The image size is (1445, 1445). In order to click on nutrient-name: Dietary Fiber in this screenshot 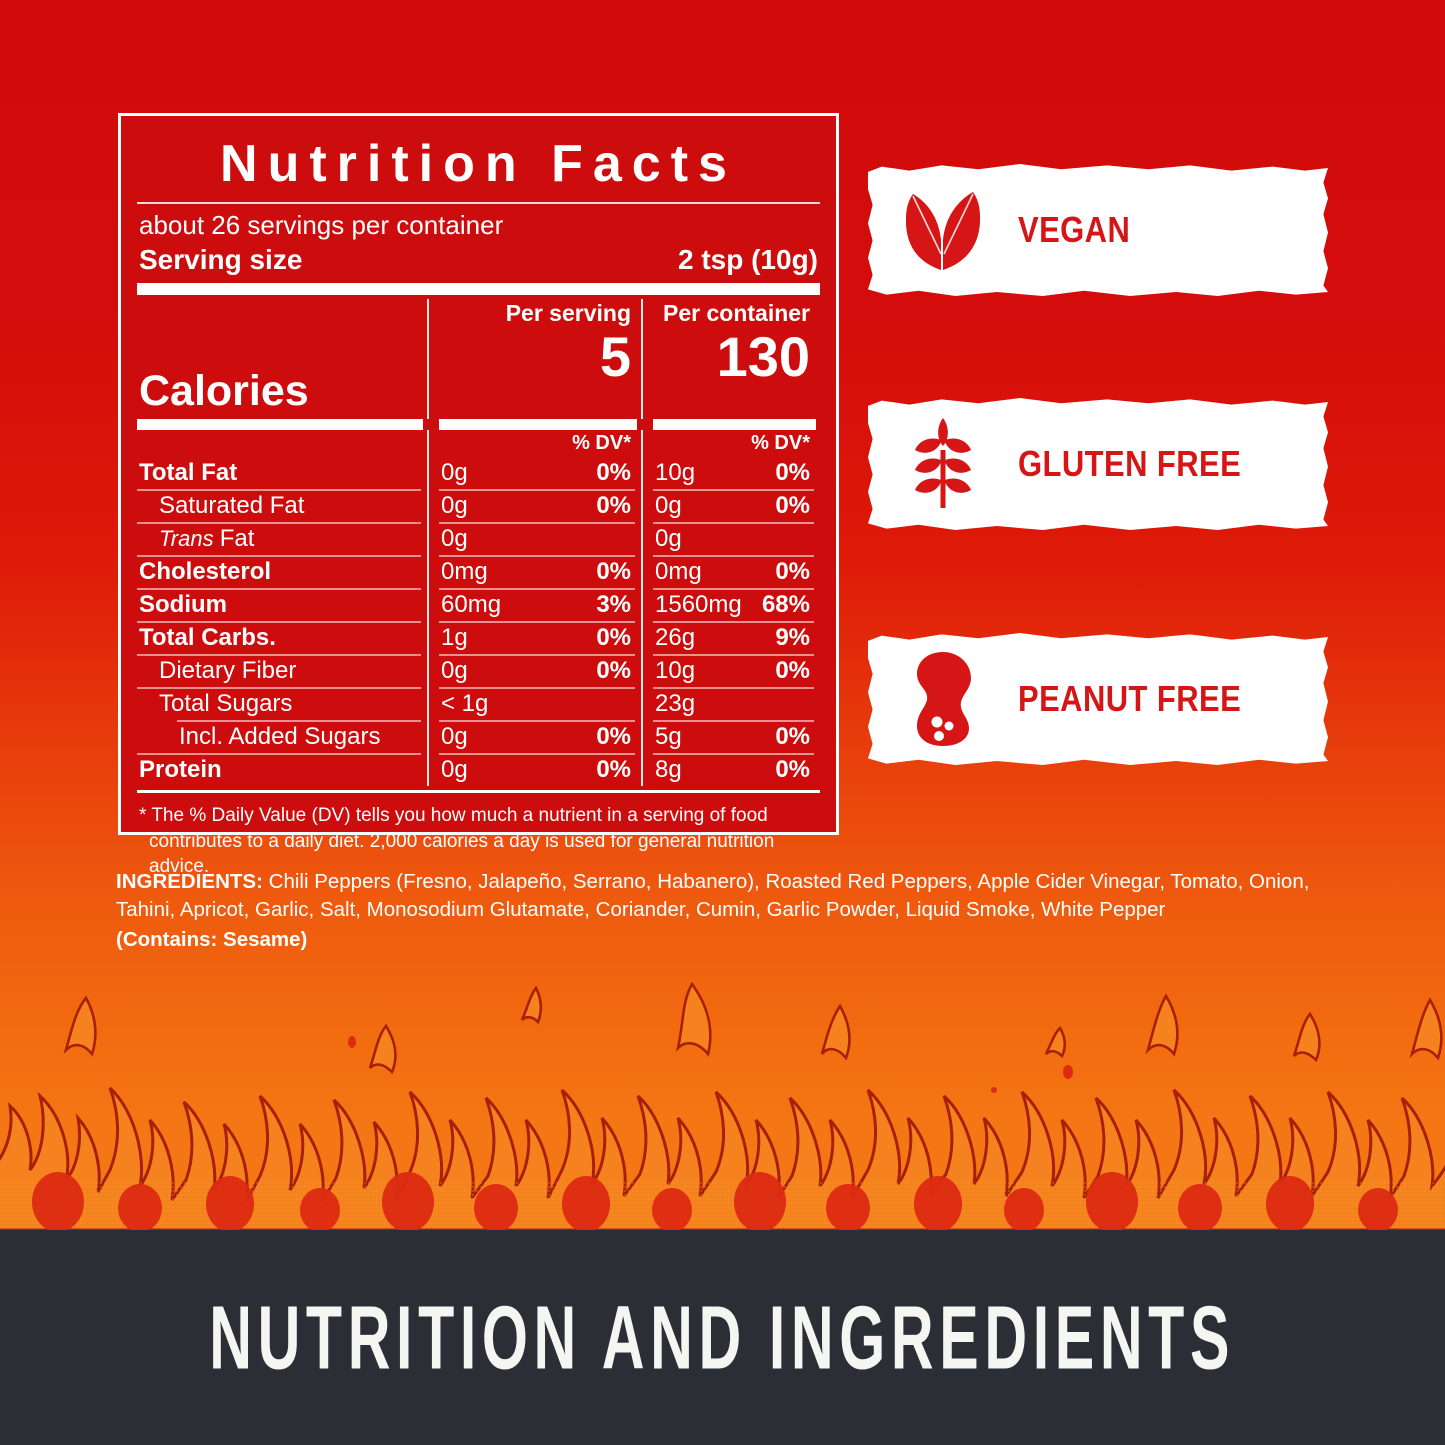, I will do `click(228, 671)`.